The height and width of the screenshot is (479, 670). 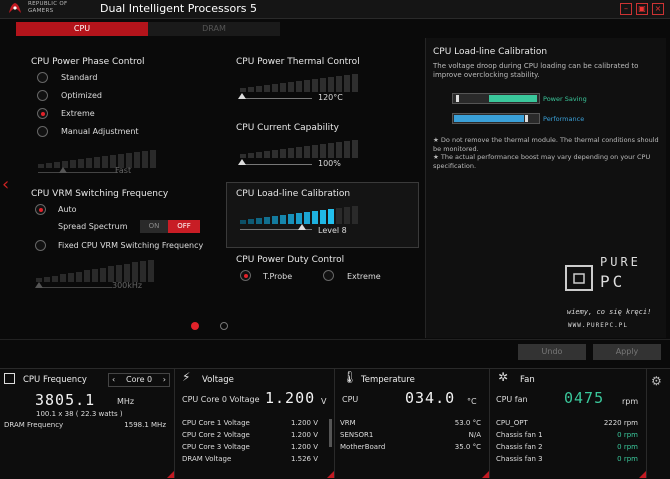 I want to click on fan-row-value: 2220 rpm, so click(x=620, y=423).